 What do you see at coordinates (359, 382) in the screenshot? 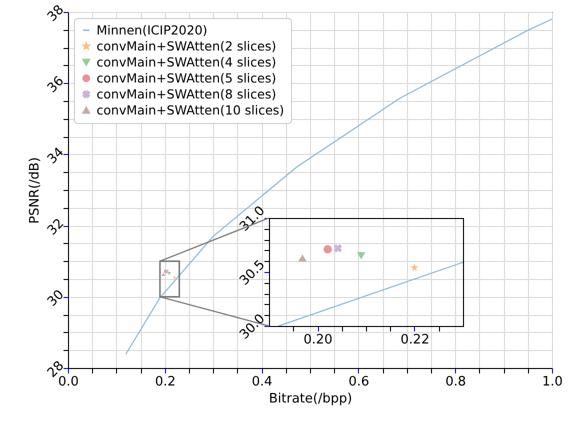
I see `x-tick-label: 0.6` at bounding box center [359, 382].